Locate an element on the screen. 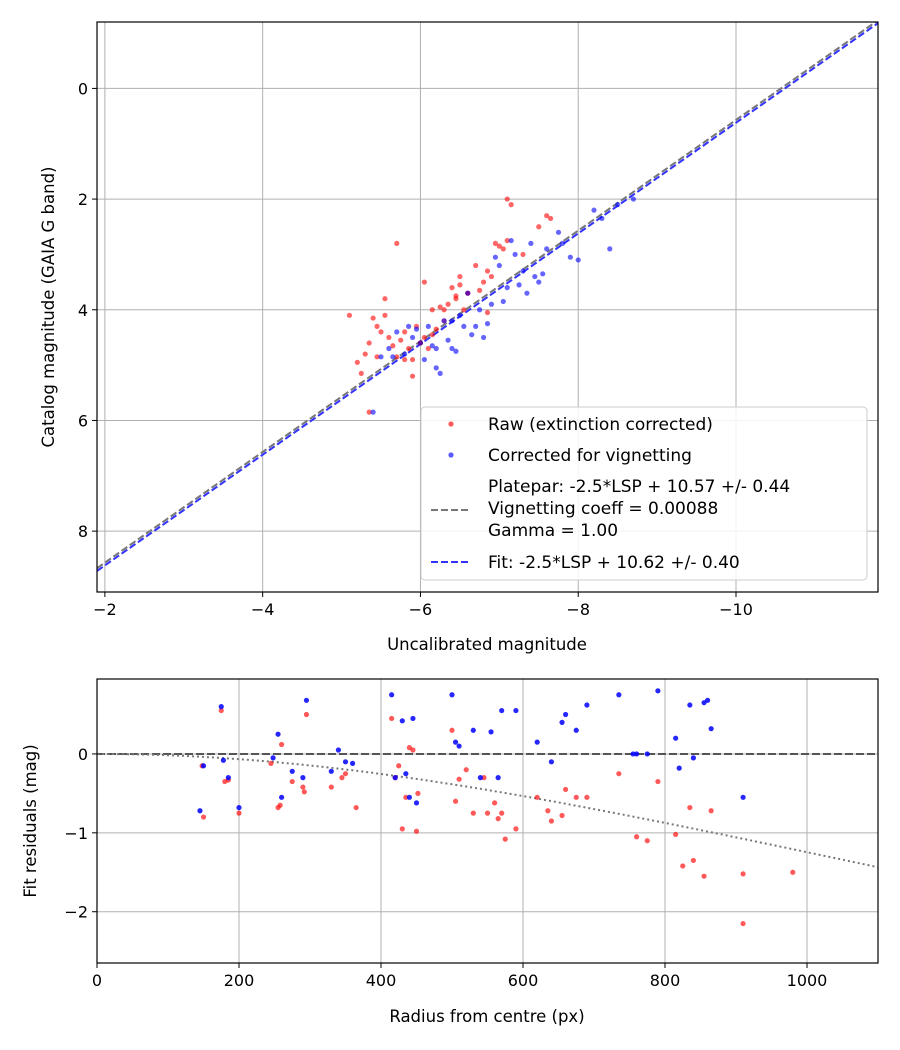 This screenshot has height=1050, width=900. top-y-tick-label: 4 is located at coordinates (83, 310).